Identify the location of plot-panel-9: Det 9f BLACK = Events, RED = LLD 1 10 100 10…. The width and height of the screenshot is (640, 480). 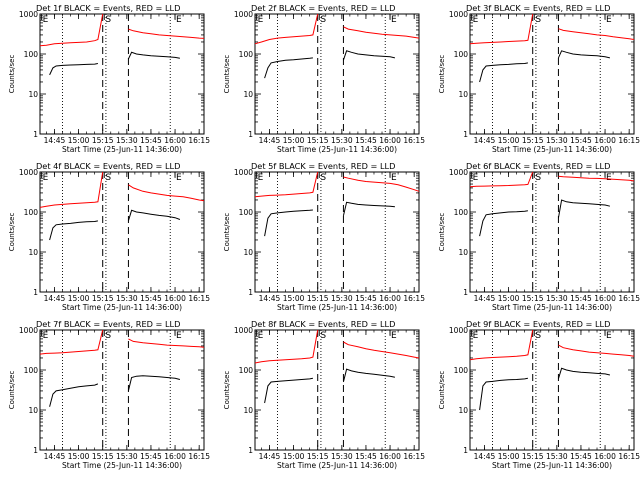
(539, 394).